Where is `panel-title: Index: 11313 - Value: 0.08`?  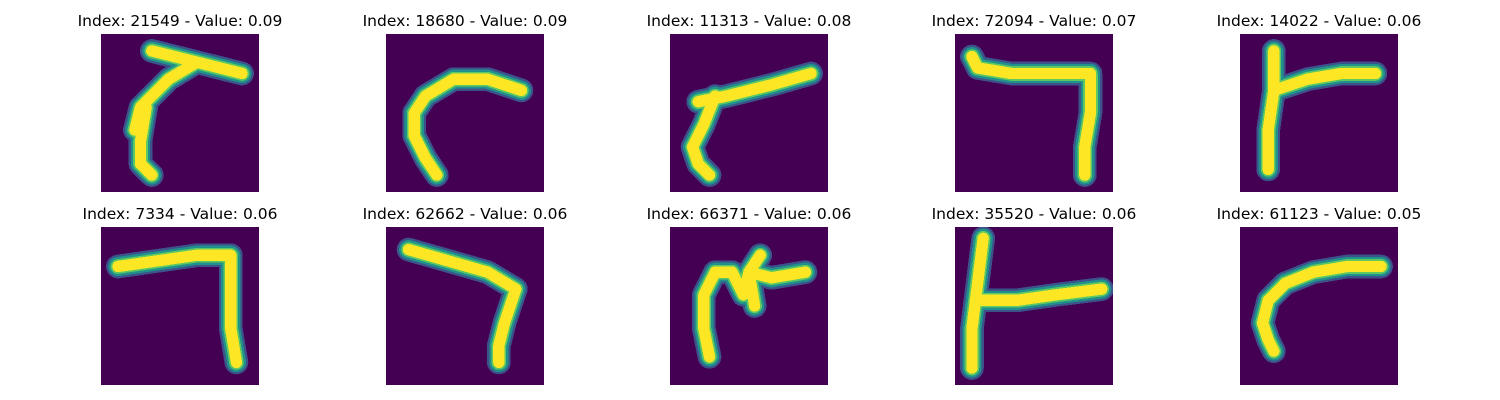 panel-title: Index: 11313 - Value: 0.08 is located at coordinates (749, 21).